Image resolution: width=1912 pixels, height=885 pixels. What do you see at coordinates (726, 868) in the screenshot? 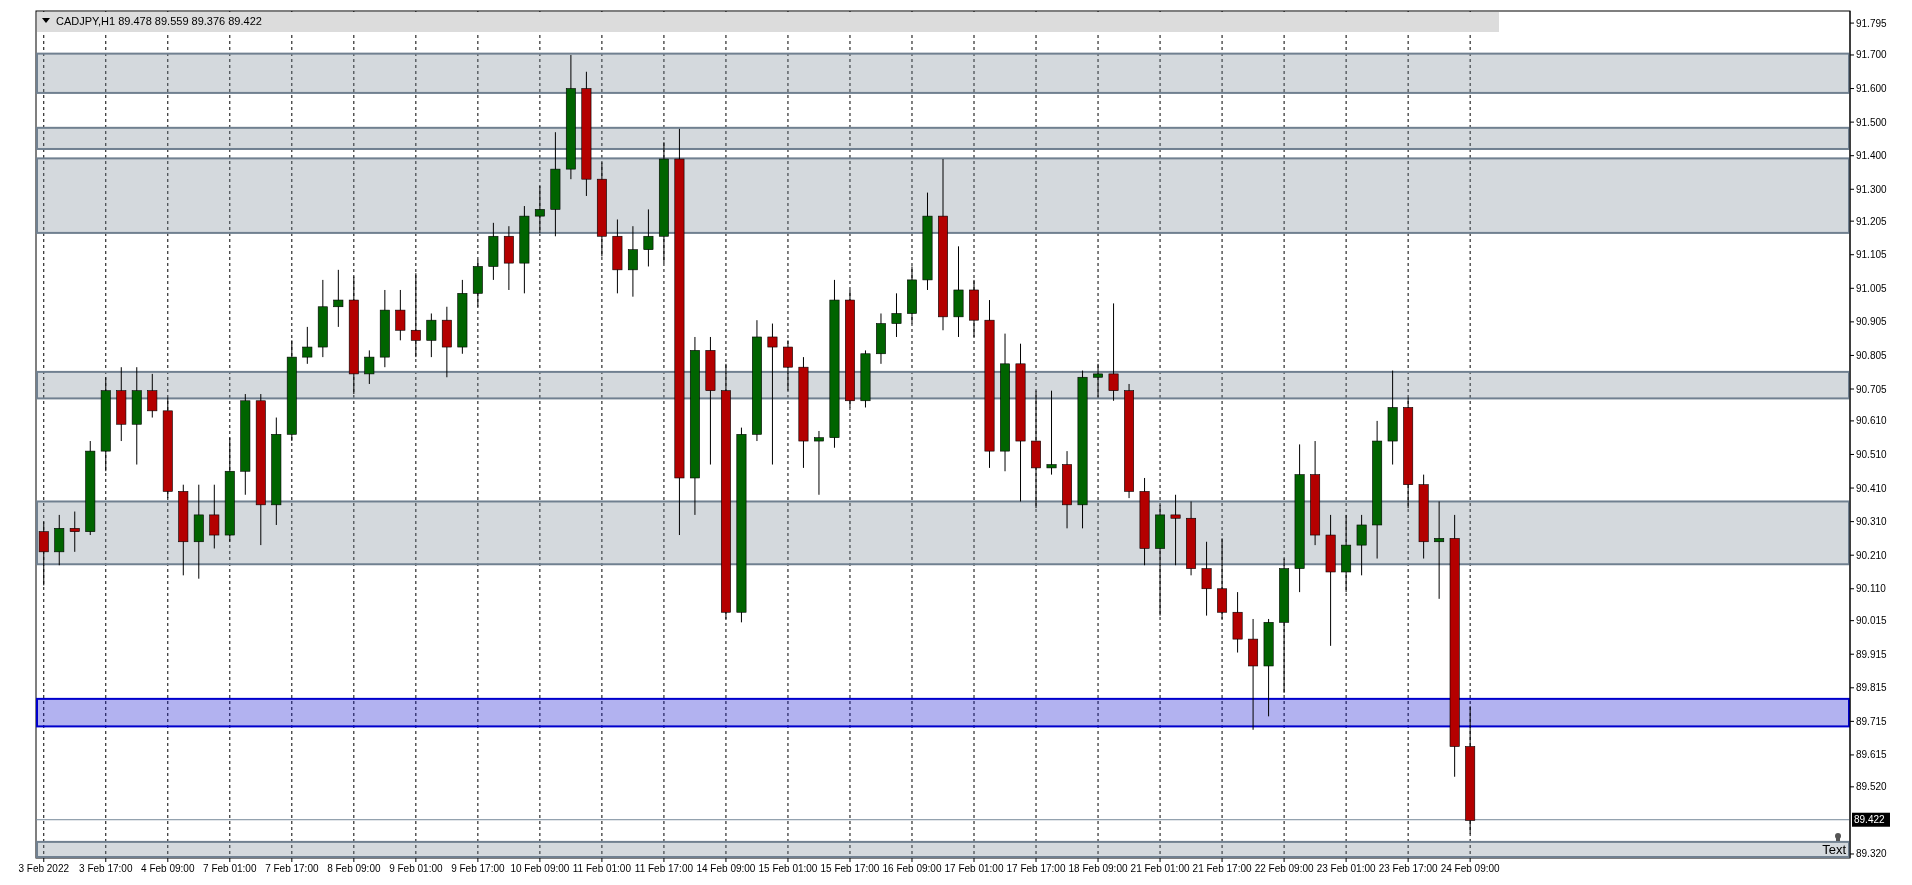
I see `x-tick-label: 14 Feb 09:00` at bounding box center [726, 868].